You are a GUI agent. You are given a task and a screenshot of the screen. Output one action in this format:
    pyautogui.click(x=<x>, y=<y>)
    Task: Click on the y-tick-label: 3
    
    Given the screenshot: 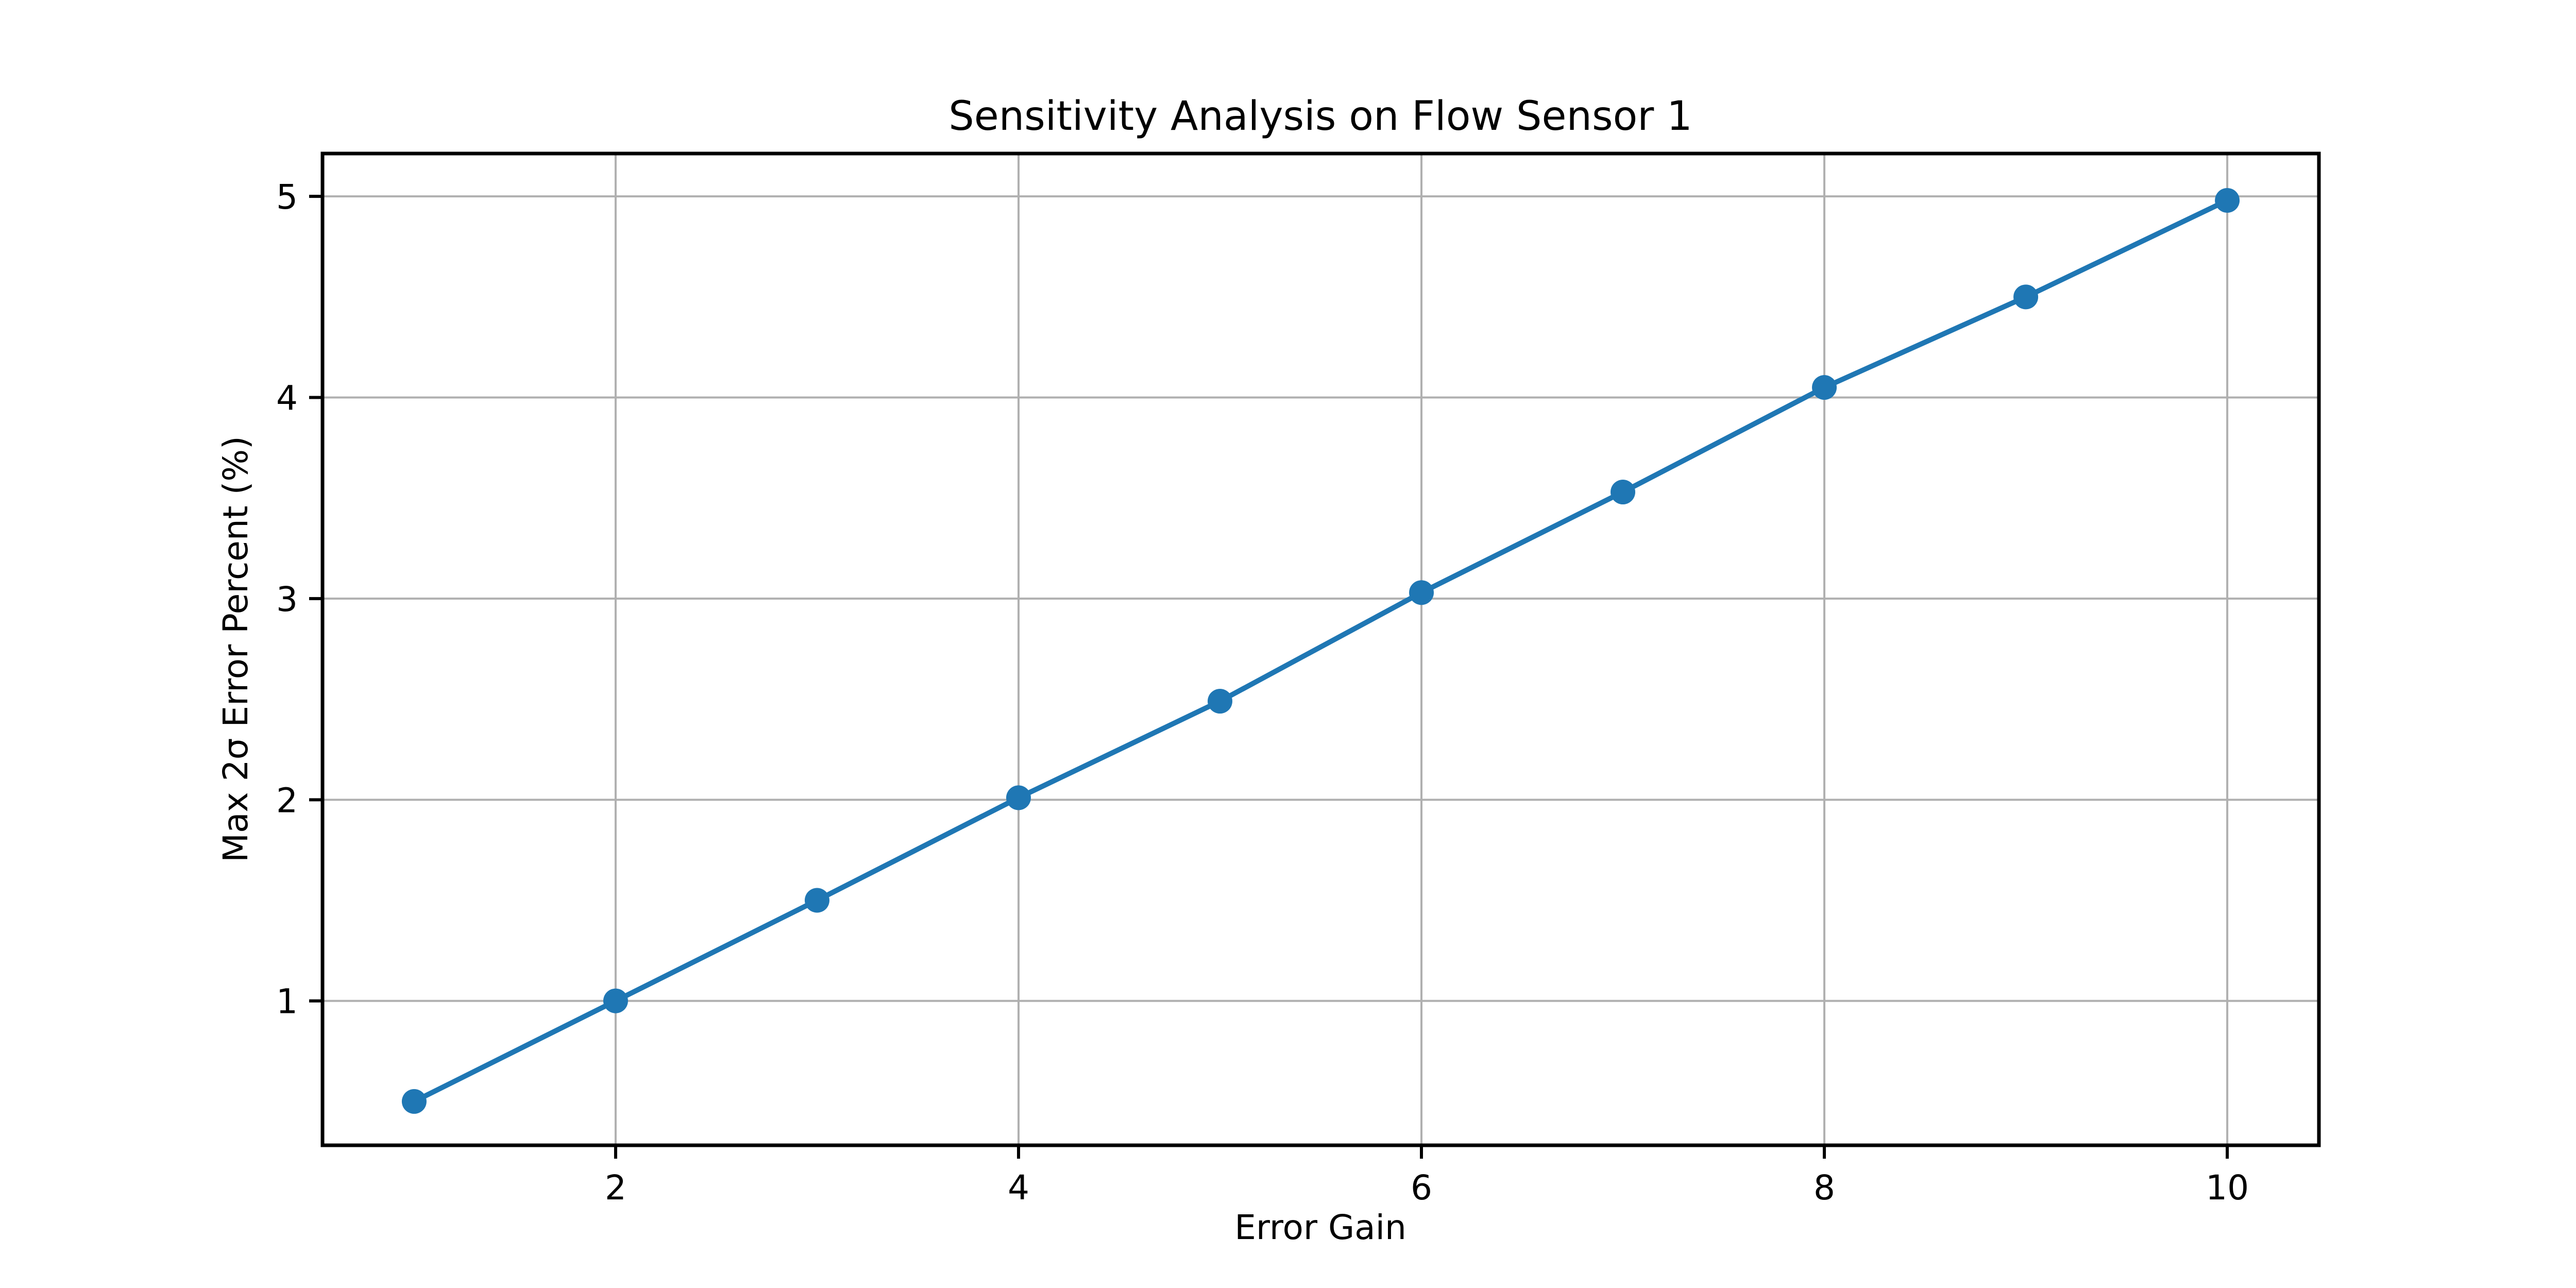 What is the action you would take?
    pyautogui.click(x=287, y=600)
    